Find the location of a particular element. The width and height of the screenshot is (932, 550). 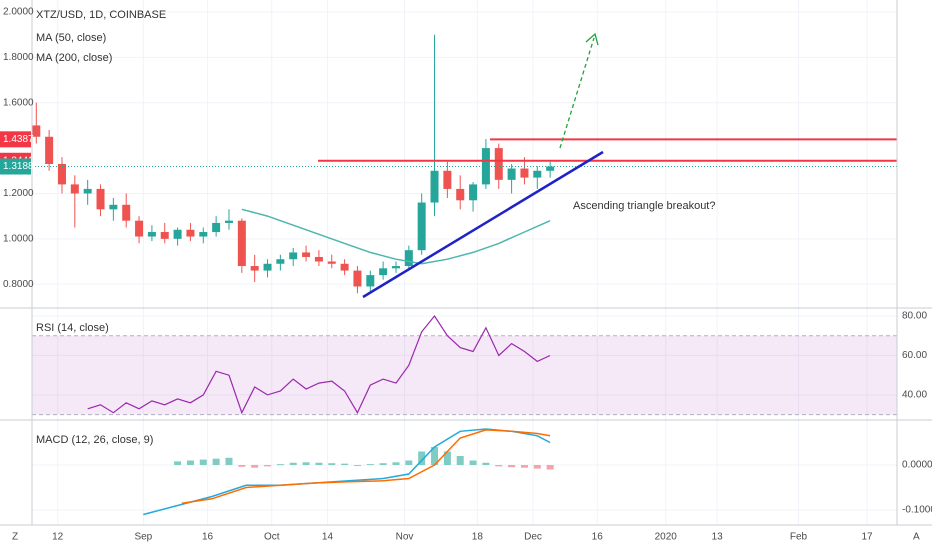

x-tick-label: 14 is located at coordinates (328, 537).